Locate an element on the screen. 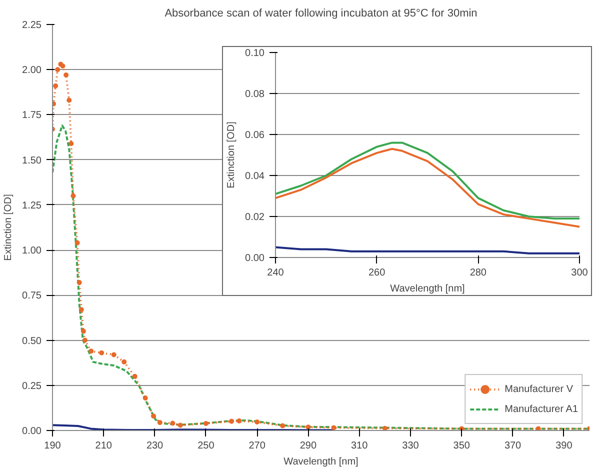  x-tick-label: 250 is located at coordinates (206, 446).